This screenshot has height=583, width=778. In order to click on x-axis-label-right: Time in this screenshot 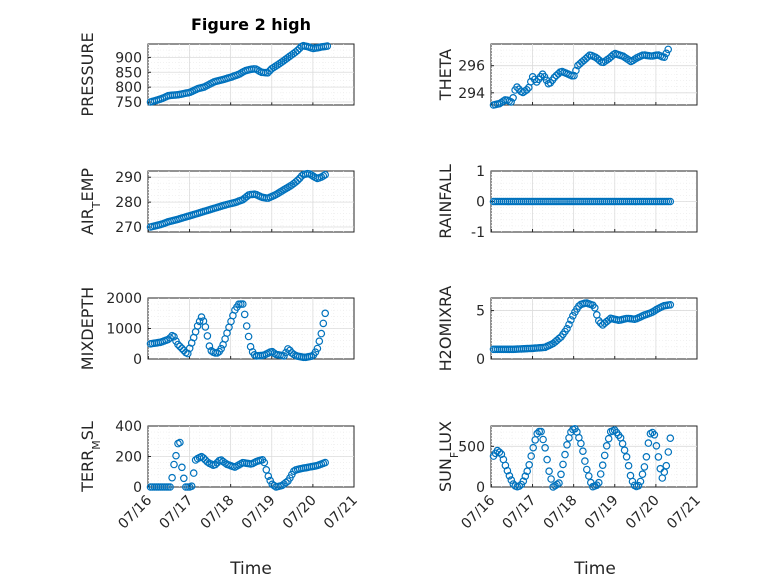, I will do `click(594, 569)`.